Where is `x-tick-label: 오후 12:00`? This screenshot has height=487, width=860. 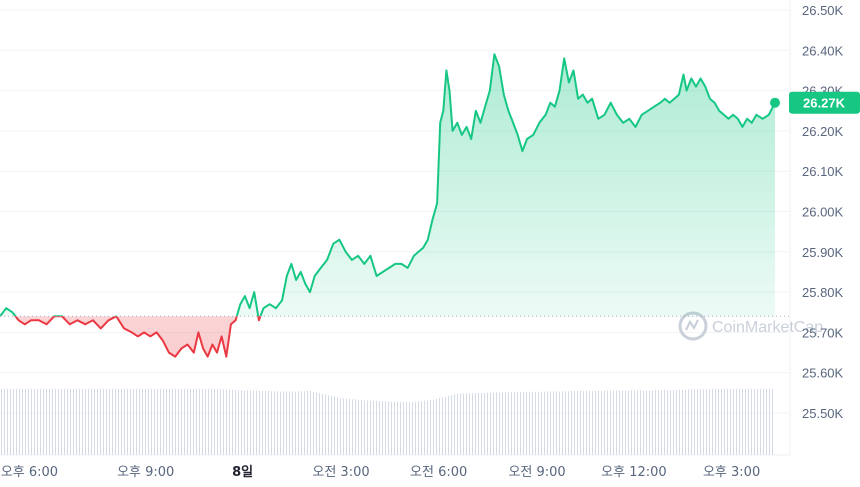 x-tick-label: 오후 12:00 is located at coordinates (634, 472).